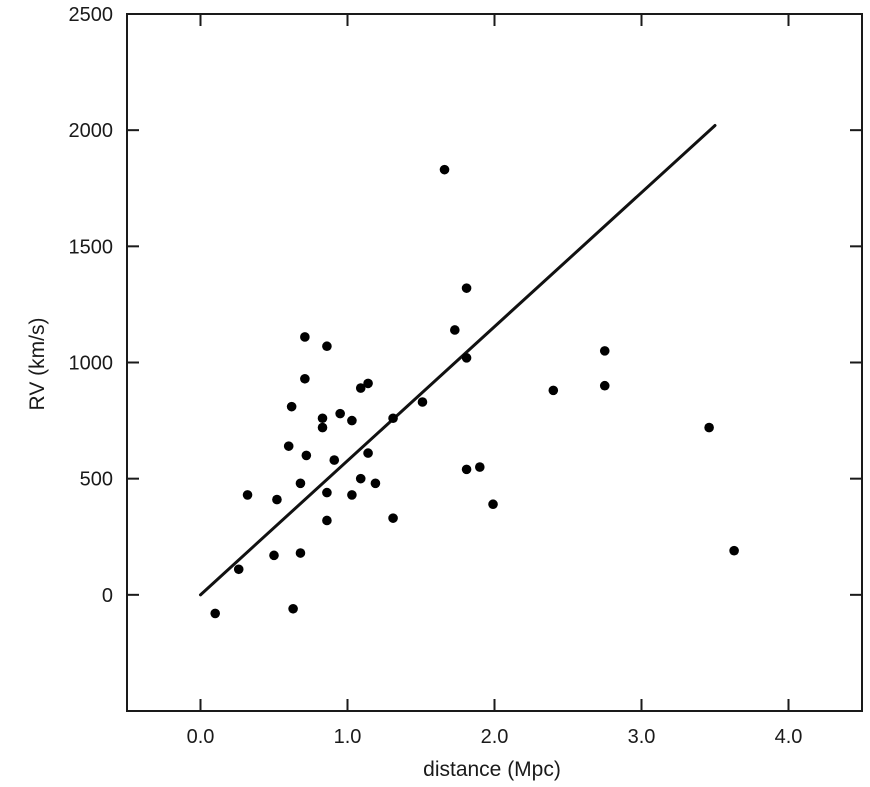  What do you see at coordinates (201, 737) in the screenshot?
I see `x-tick-label: 0.0` at bounding box center [201, 737].